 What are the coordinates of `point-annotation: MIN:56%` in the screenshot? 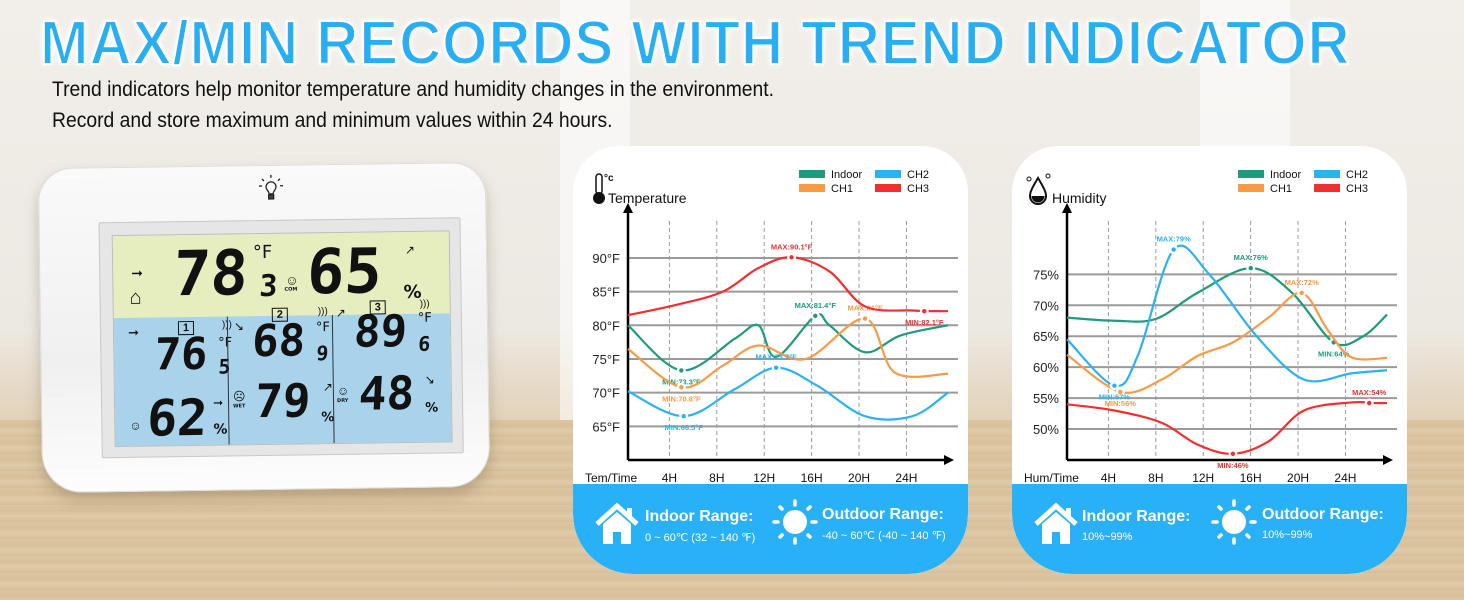 It's located at (1121, 403).